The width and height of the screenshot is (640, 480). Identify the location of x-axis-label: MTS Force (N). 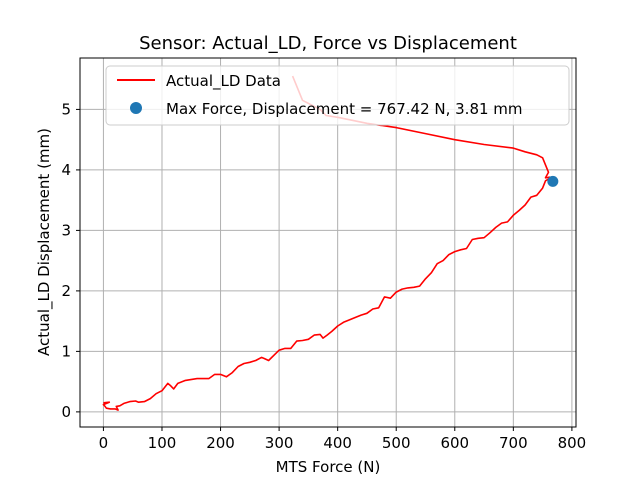
(328, 467).